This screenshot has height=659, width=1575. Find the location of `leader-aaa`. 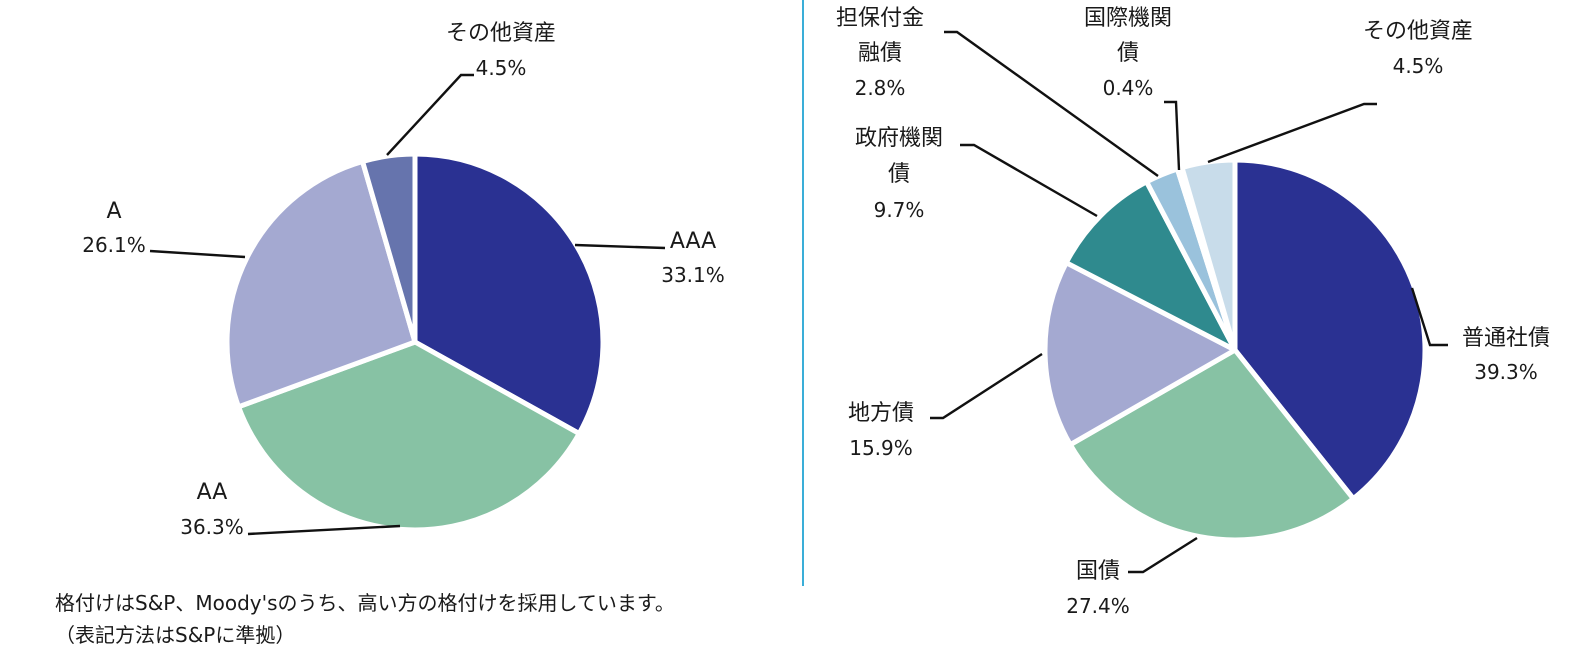

leader-aaa is located at coordinates (620, 246).